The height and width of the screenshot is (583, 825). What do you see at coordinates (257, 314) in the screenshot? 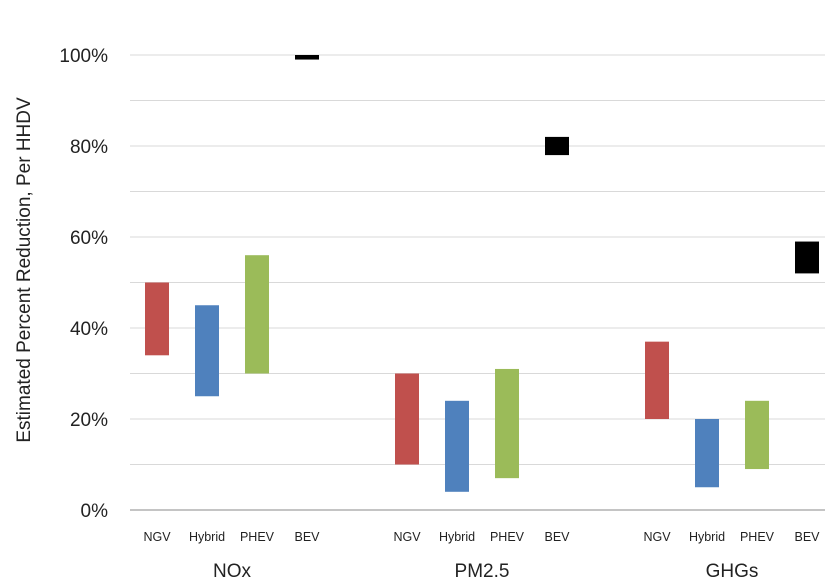
I see `range-bar-nox-phev` at bounding box center [257, 314].